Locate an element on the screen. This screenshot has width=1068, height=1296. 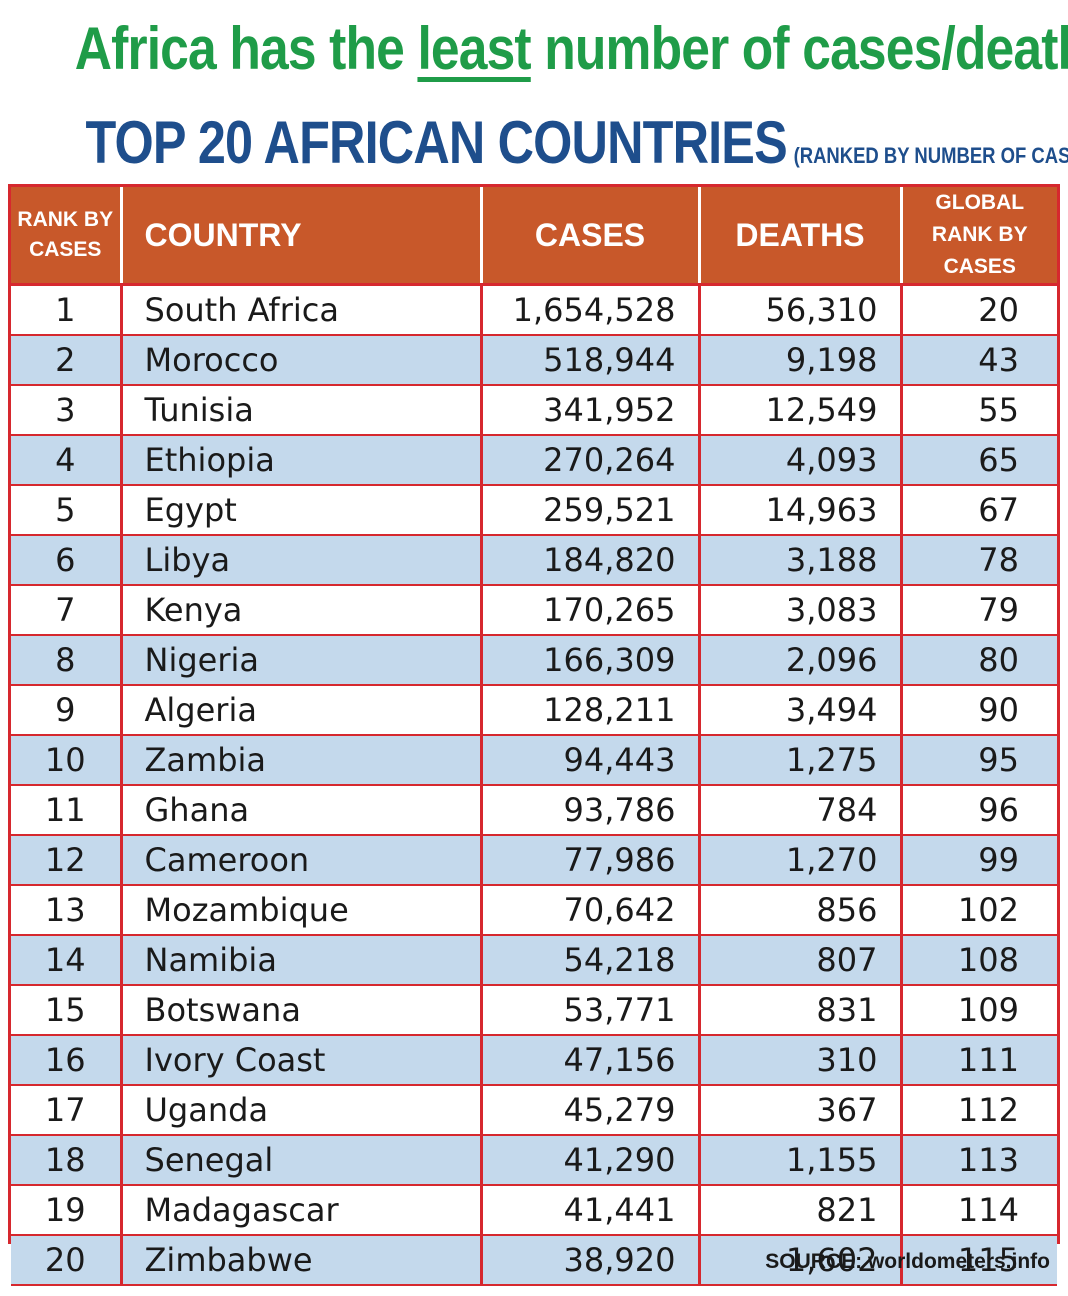
header-deaths: DEATHS is located at coordinates (800, 236).